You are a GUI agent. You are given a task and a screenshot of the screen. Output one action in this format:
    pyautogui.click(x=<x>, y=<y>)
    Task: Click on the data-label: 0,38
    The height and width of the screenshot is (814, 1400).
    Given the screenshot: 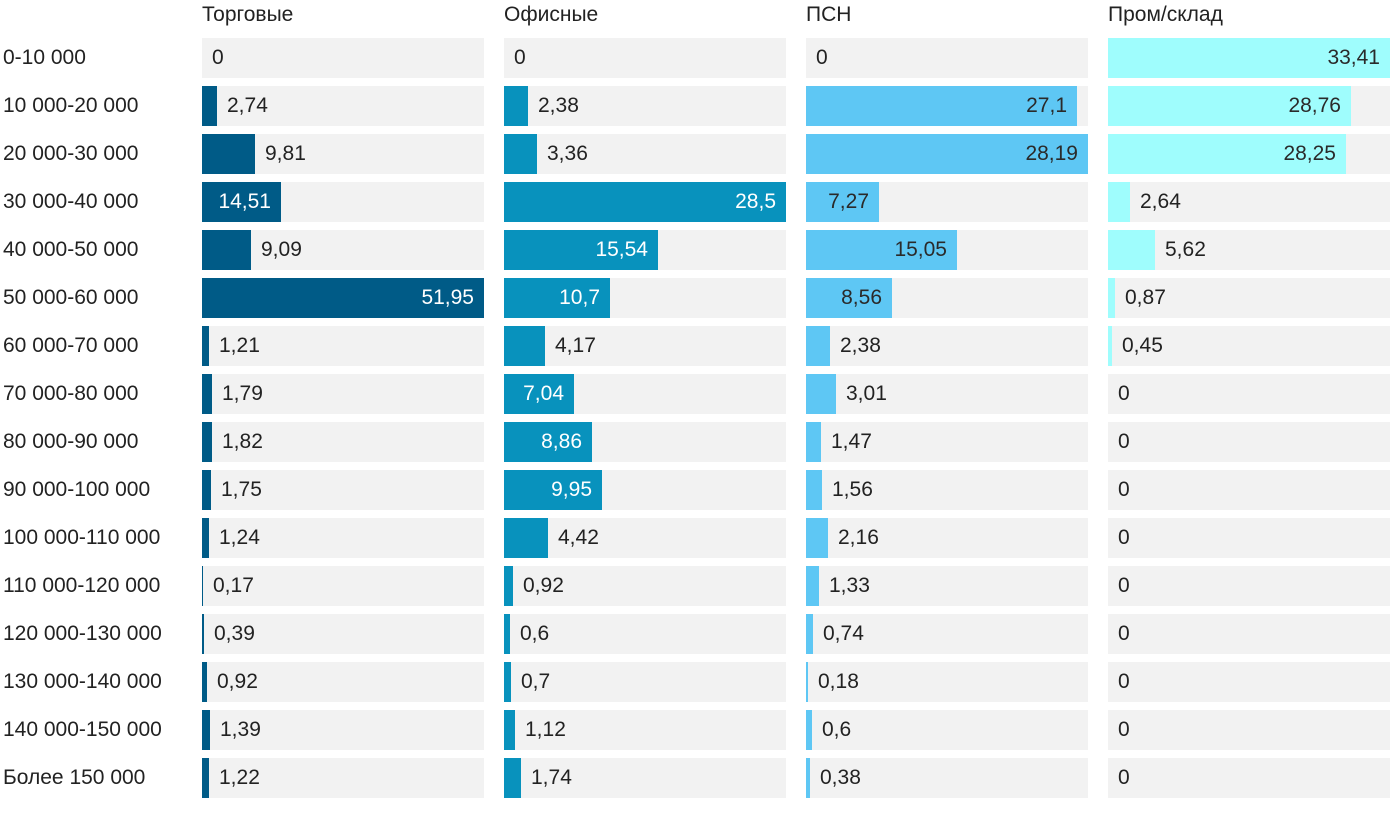 What is the action you would take?
    pyautogui.click(x=840, y=777)
    